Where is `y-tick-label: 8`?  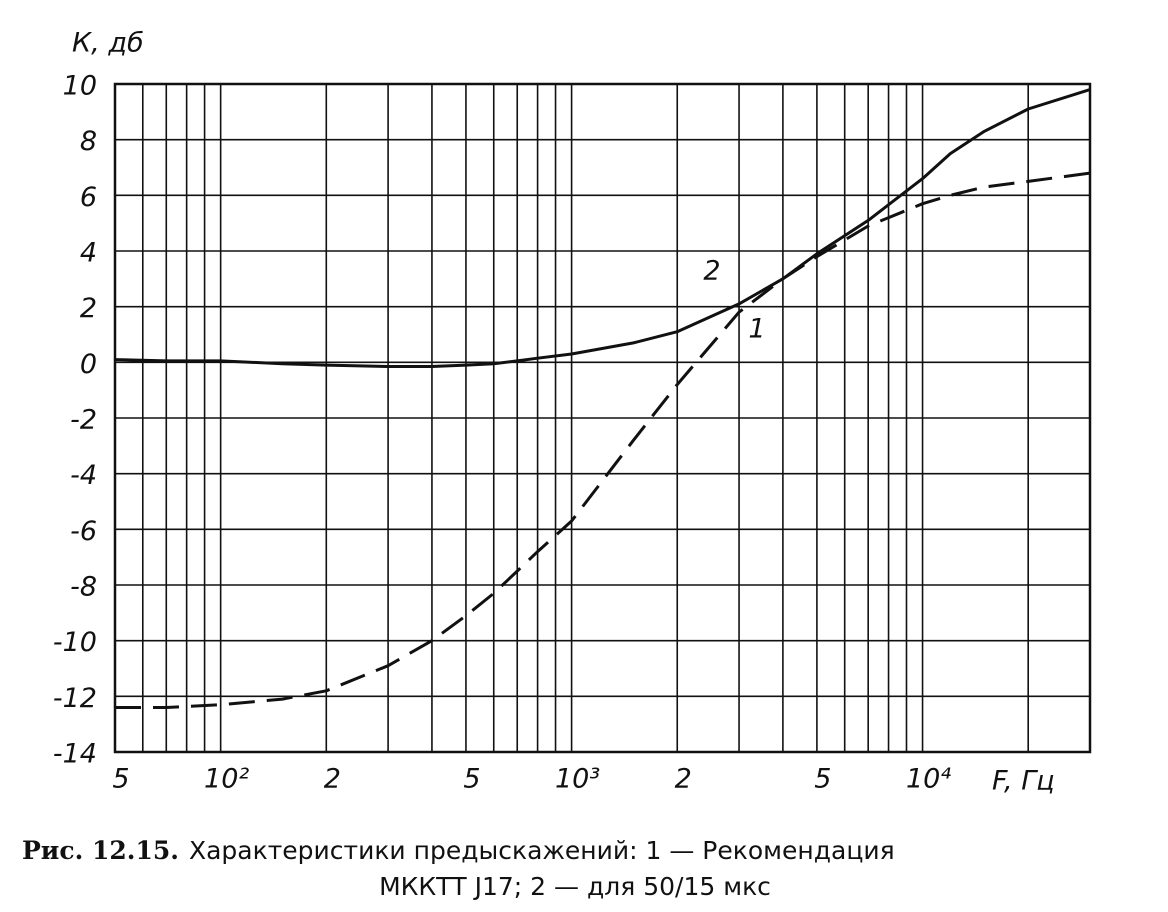
y-tick-label: 8 is located at coordinates (88, 141).